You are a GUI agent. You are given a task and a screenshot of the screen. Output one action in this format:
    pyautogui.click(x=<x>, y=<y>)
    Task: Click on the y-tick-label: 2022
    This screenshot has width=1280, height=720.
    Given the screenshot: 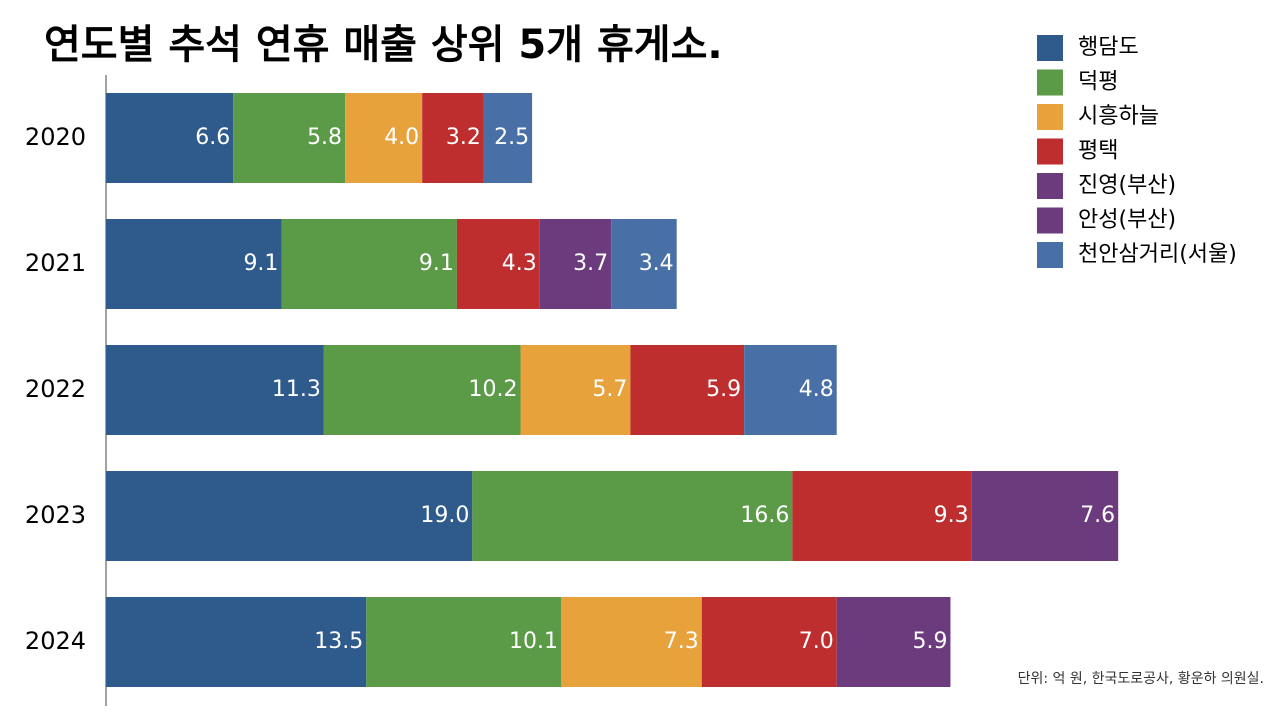 What is the action you would take?
    pyautogui.click(x=55, y=389)
    